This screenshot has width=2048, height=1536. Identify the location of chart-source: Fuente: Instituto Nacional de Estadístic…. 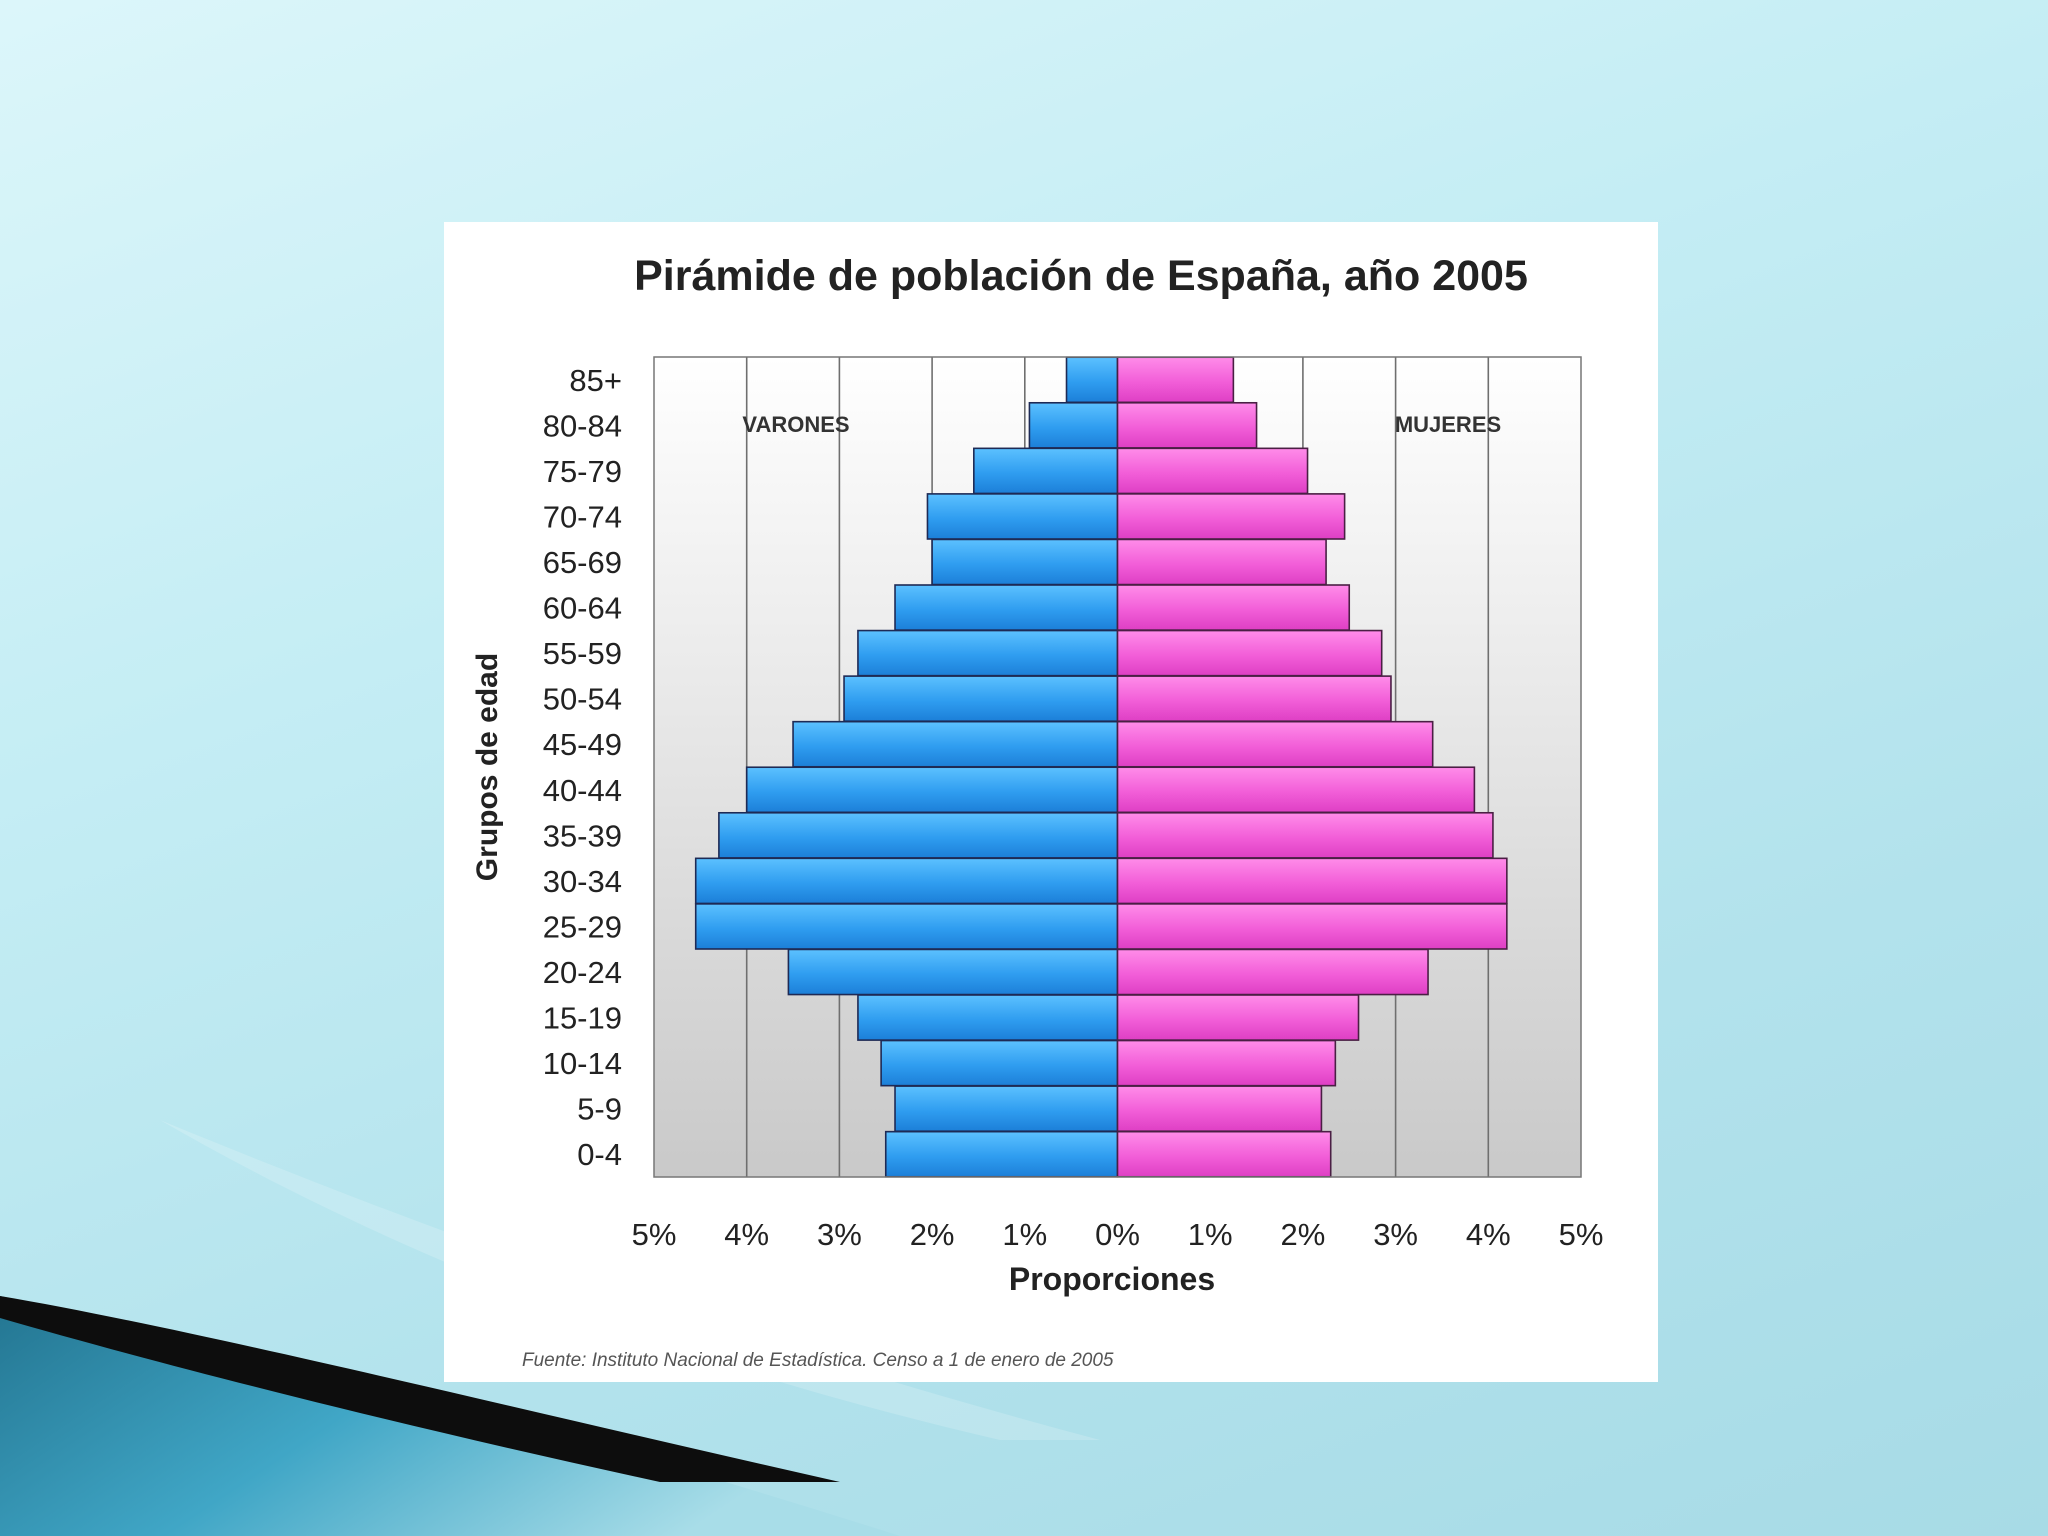
(818, 1360).